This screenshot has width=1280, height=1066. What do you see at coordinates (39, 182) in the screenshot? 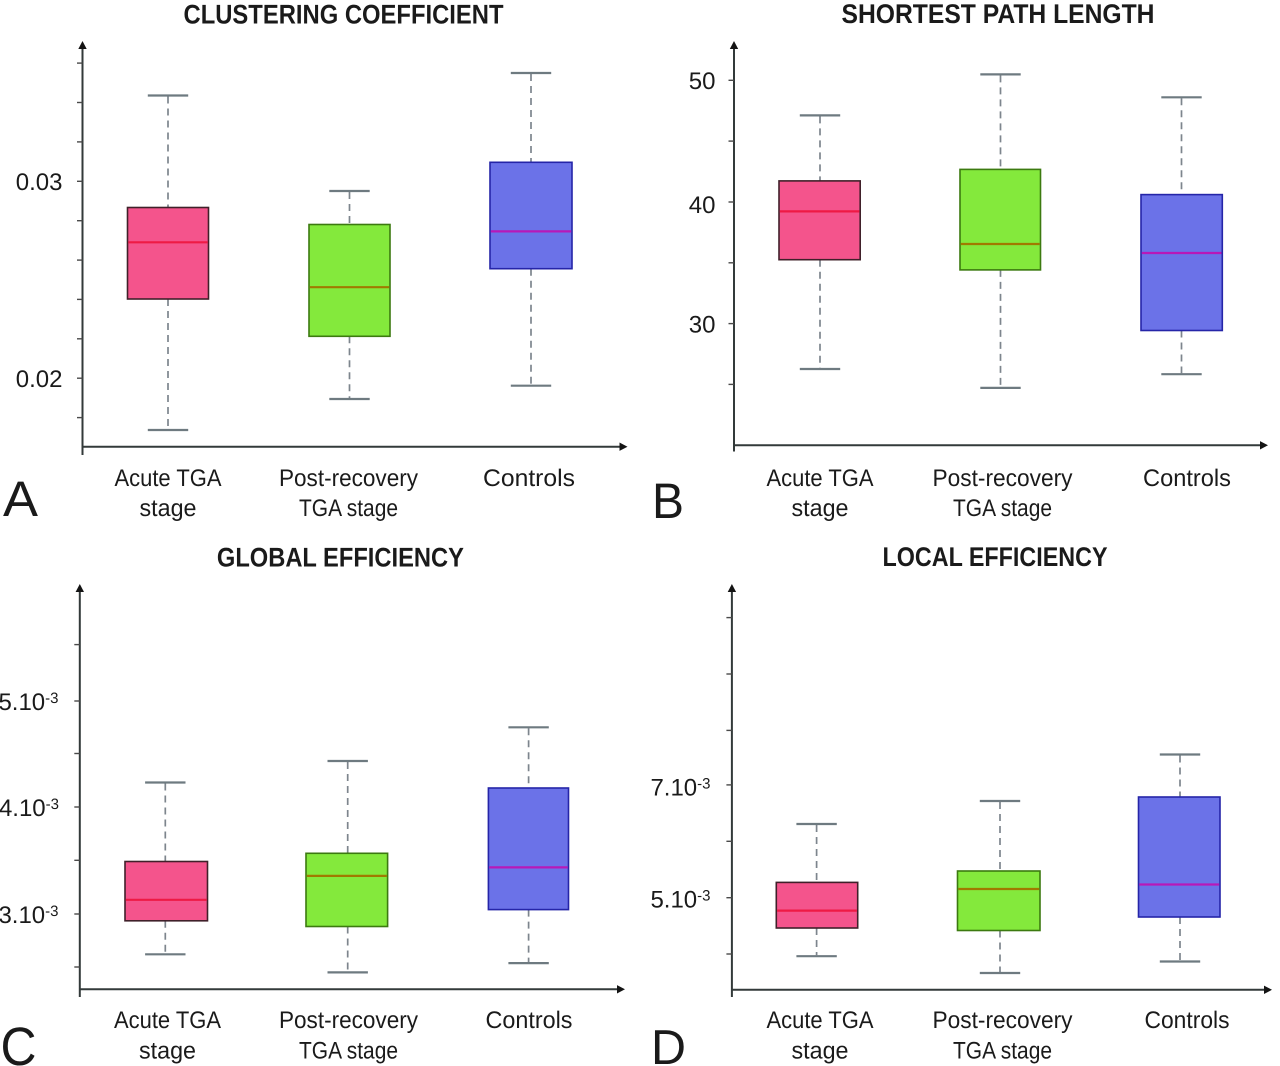
I see `svg-text: 0.03` at bounding box center [39, 182].